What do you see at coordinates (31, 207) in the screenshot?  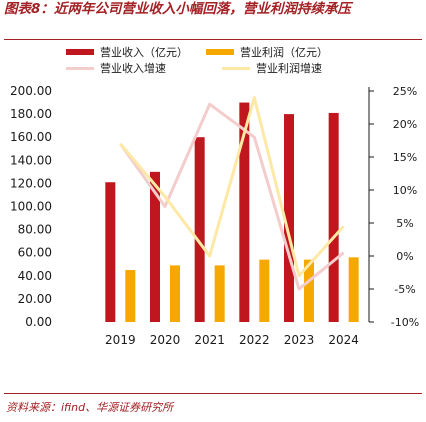 I see `y-left-tick-label: 100.00` at bounding box center [31, 207].